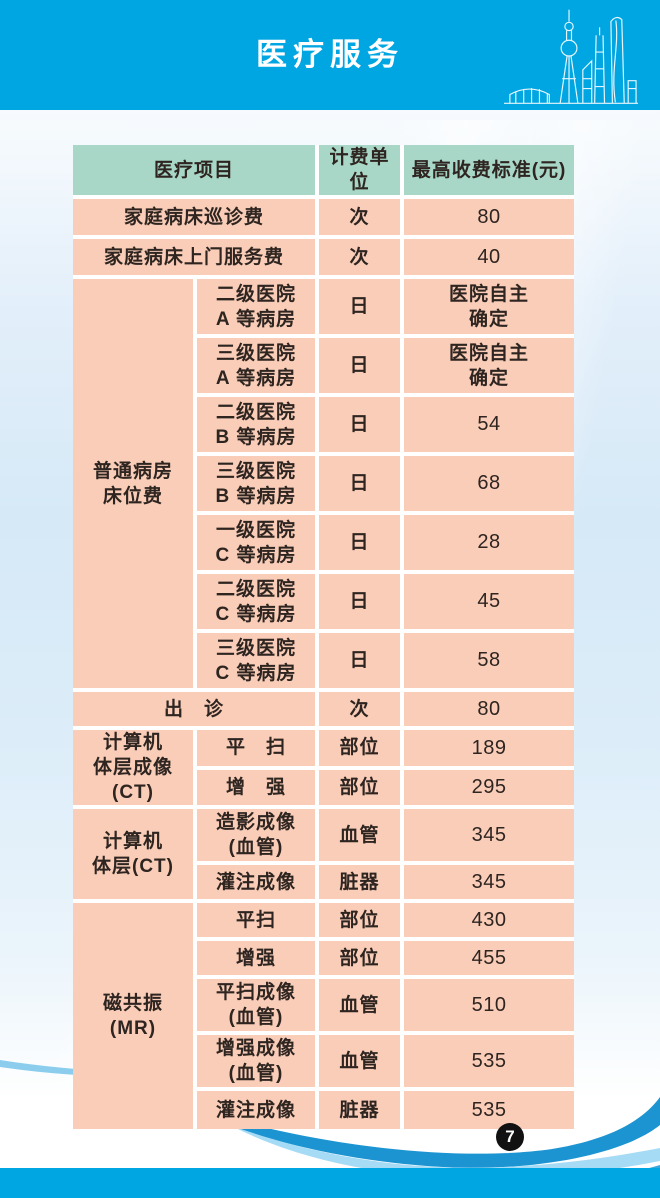 The image size is (660, 1198). I want to click on cell-item: 三级医院 B 等病房, so click(258, 486).